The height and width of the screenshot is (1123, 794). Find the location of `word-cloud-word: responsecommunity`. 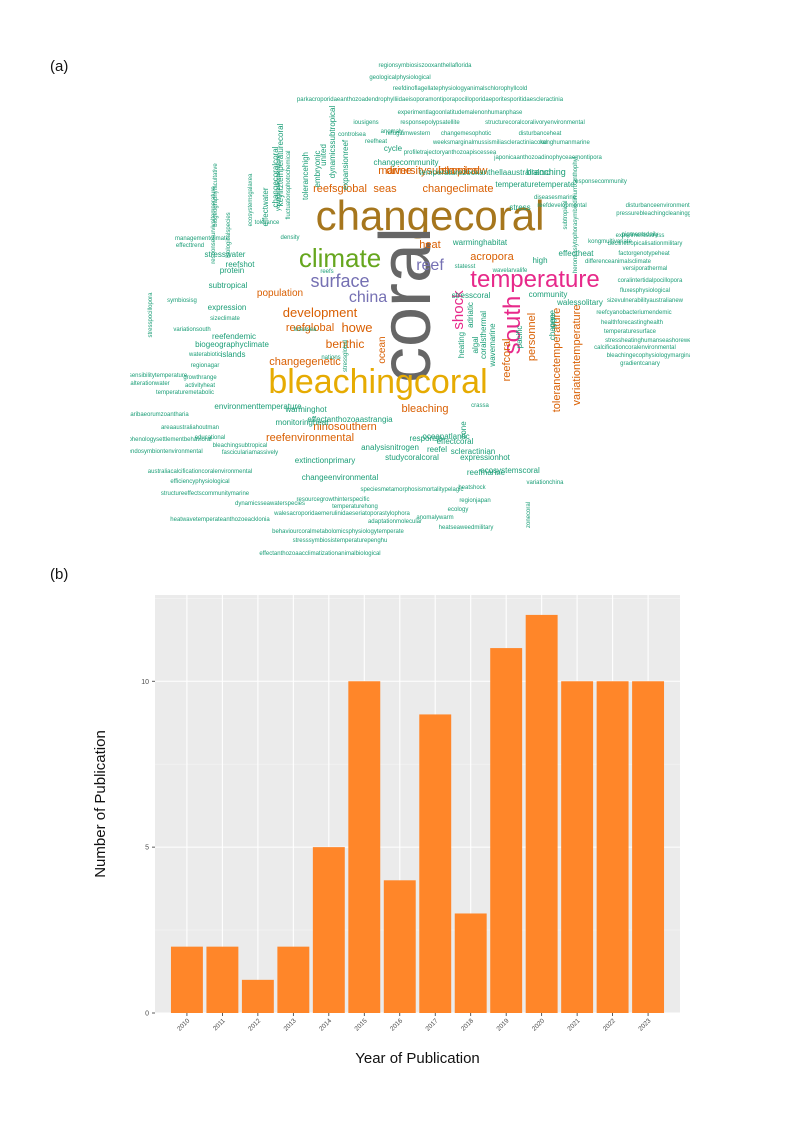

word-cloud-word: responsecommunity is located at coordinates (600, 182).